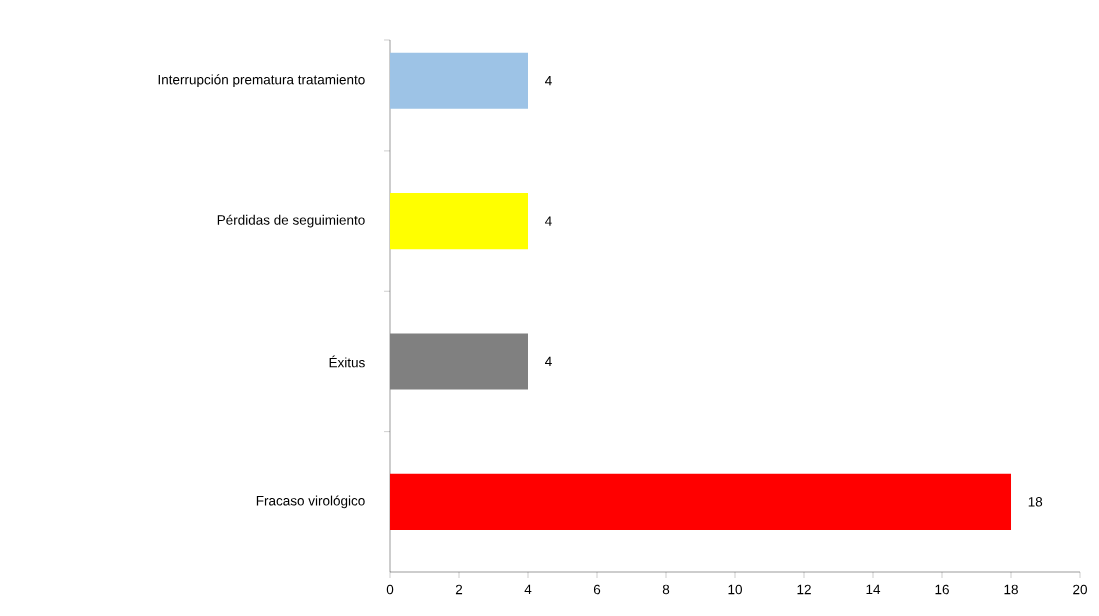 The width and height of the screenshot is (1099, 616). What do you see at coordinates (873, 589) in the screenshot?
I see `x-tick-label: 14` at bounding box center [873, 589].